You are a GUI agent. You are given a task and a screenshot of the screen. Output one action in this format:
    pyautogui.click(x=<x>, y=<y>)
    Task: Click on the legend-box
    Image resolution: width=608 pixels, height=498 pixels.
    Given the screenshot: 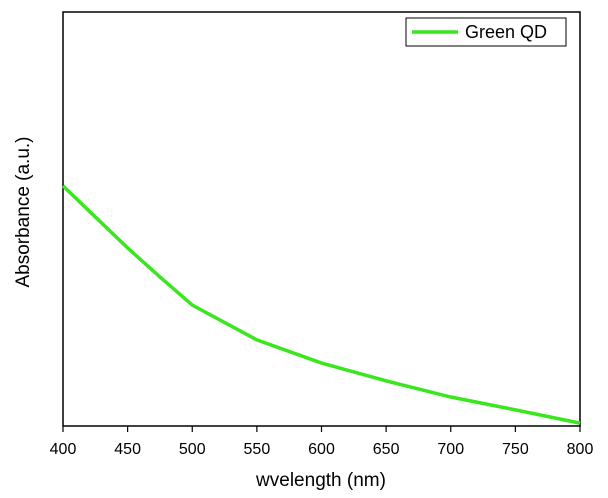 What is the action you would take?
    pyautogui.click(x=486, y=32)
    